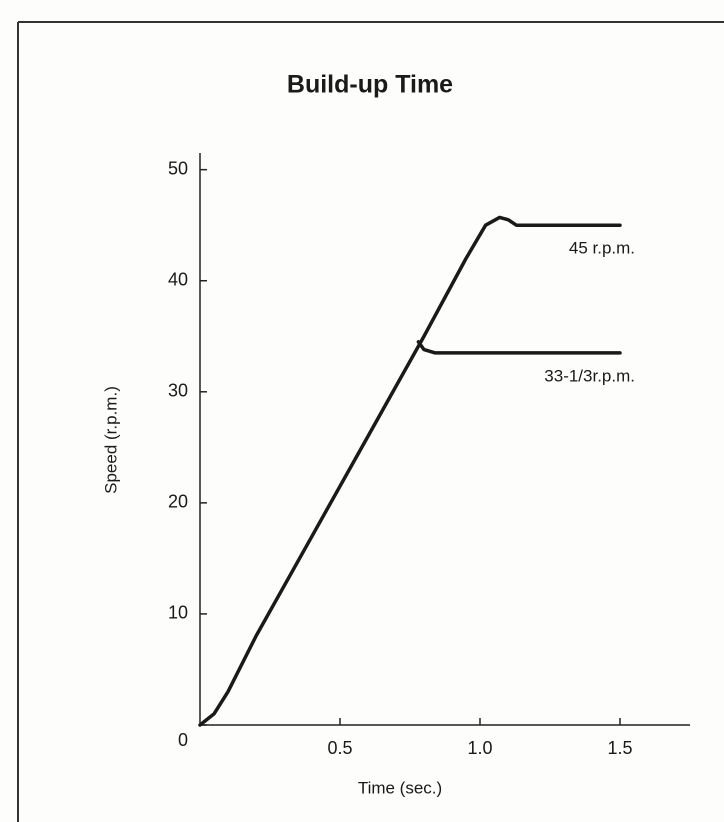 The image size is (724, 822). Describe the element at coordinates (110, 440) in the screenshot. I see `y-axis-label: Speed (r.p.m.)` at that location.